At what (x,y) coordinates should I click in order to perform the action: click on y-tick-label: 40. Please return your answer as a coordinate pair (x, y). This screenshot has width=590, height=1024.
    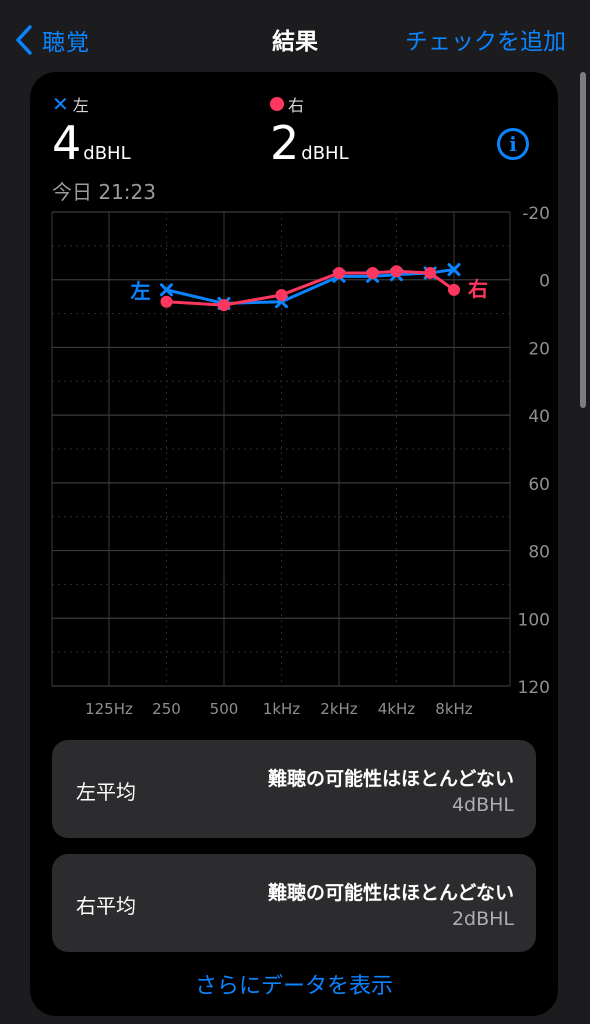
    Looking at the image, I should click on (539, 417).